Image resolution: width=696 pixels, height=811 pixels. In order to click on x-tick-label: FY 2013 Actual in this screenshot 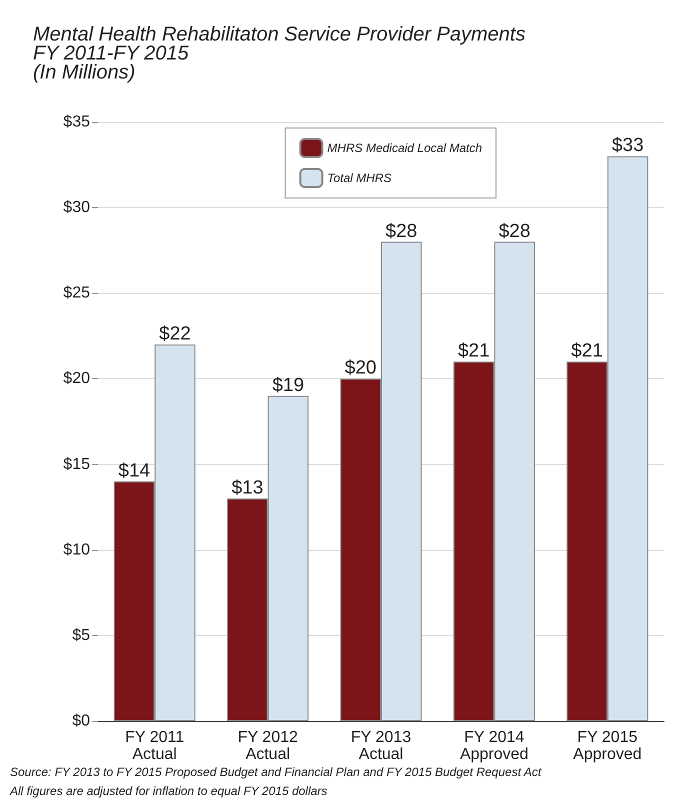, I will do `click(381, 746)`.